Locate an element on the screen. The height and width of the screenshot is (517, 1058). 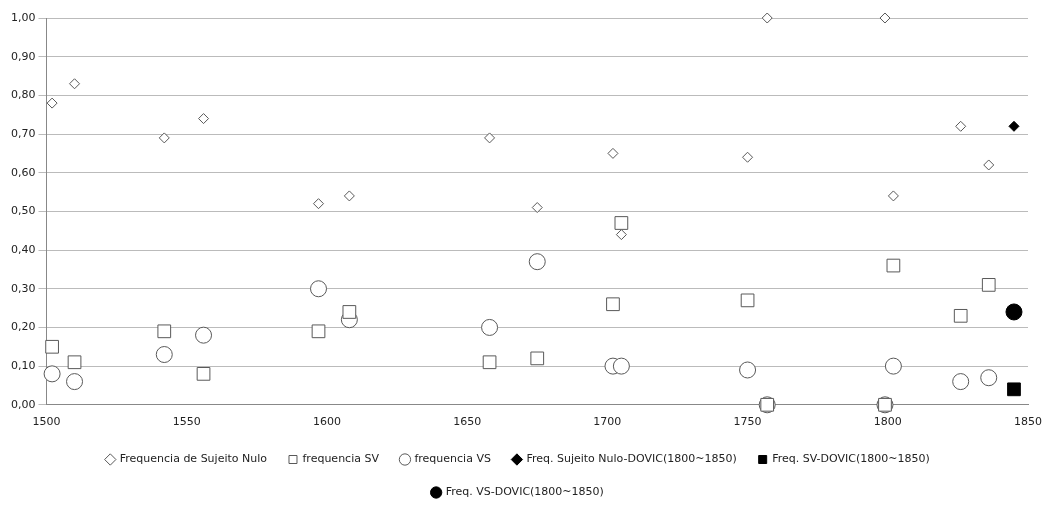
x-tick-label: 1850 is located at coordinates (1028, 422).